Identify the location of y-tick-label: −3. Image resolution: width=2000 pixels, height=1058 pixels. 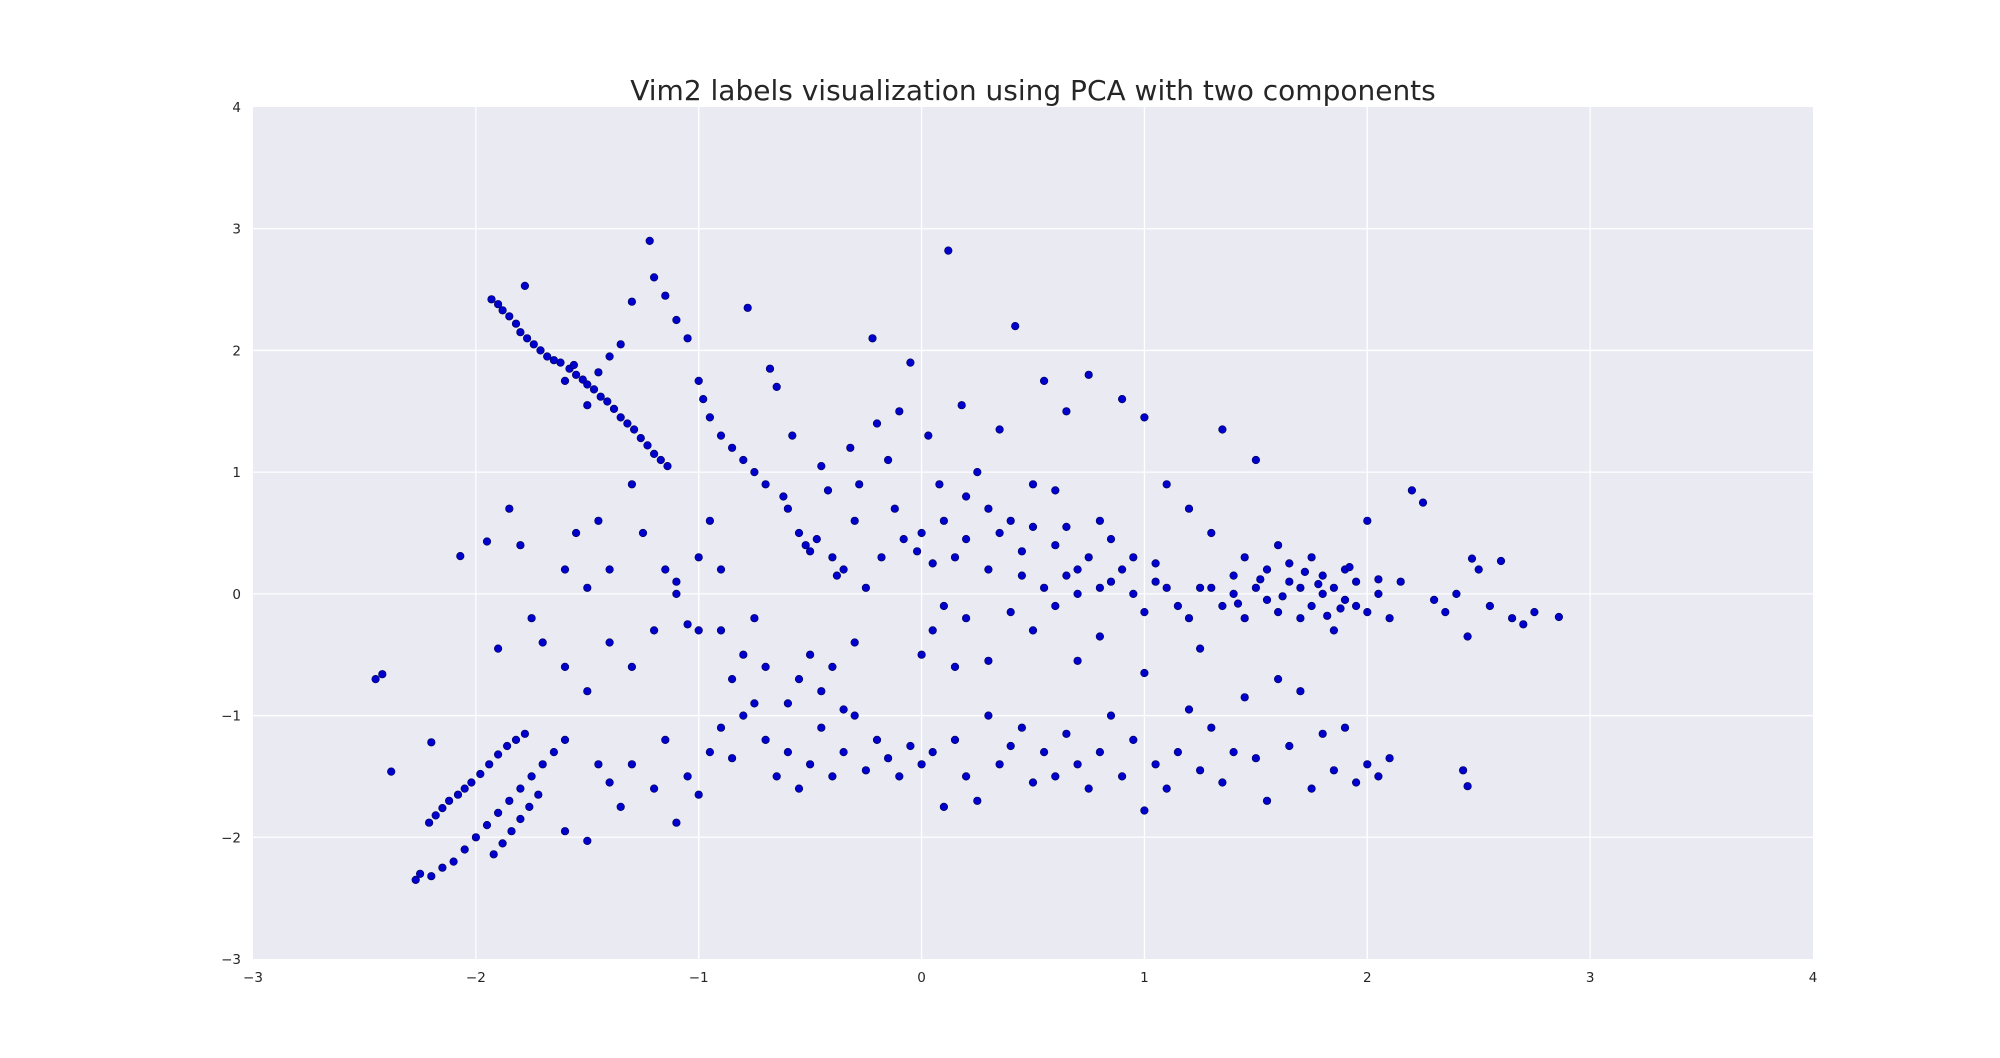
(231, 960).